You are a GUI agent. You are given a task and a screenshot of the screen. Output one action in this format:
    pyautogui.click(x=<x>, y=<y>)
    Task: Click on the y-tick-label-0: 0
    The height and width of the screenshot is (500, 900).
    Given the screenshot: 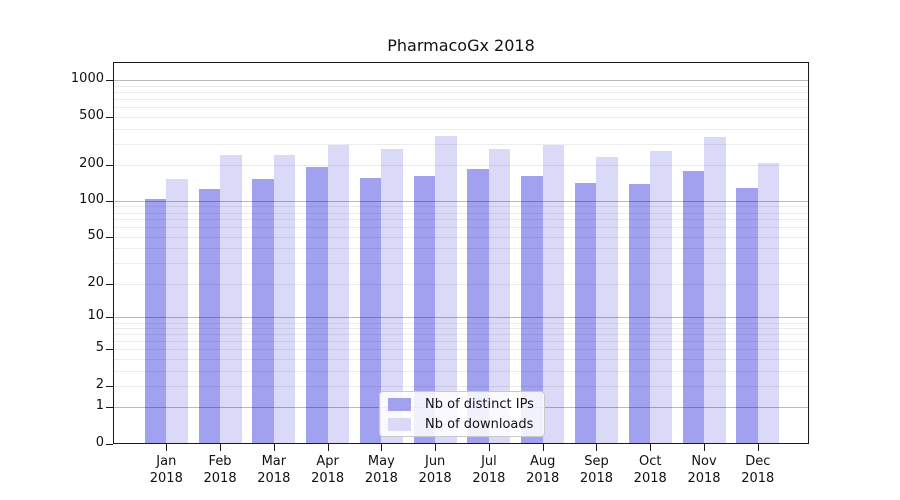 What is the action you would take?
    pyautogui.click(x=99, y=442)
    